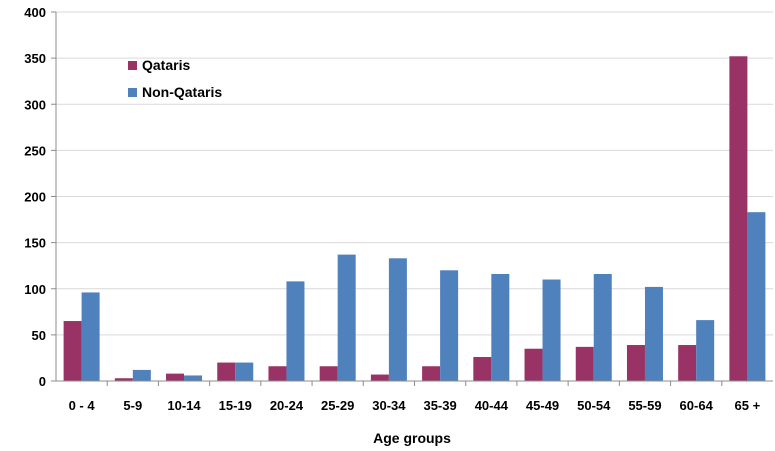 This screenshot has height=451, width=775. I want to click on x-tick-label: 50-54, so click(594, 405).